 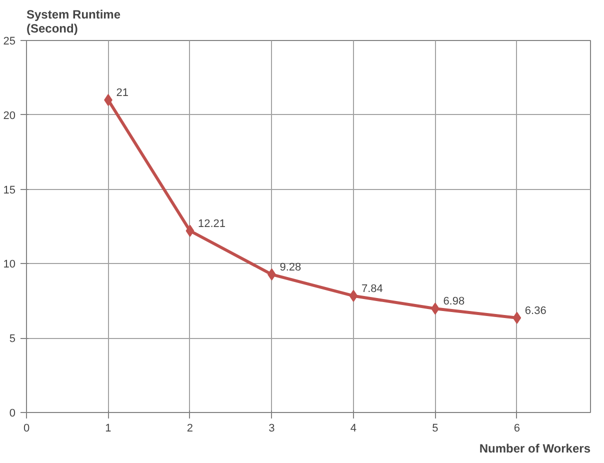 What do you see at coordinates (9, 42) in the screenshot?
I see `y-tick-label: 25` at bounding box center [9, 42].